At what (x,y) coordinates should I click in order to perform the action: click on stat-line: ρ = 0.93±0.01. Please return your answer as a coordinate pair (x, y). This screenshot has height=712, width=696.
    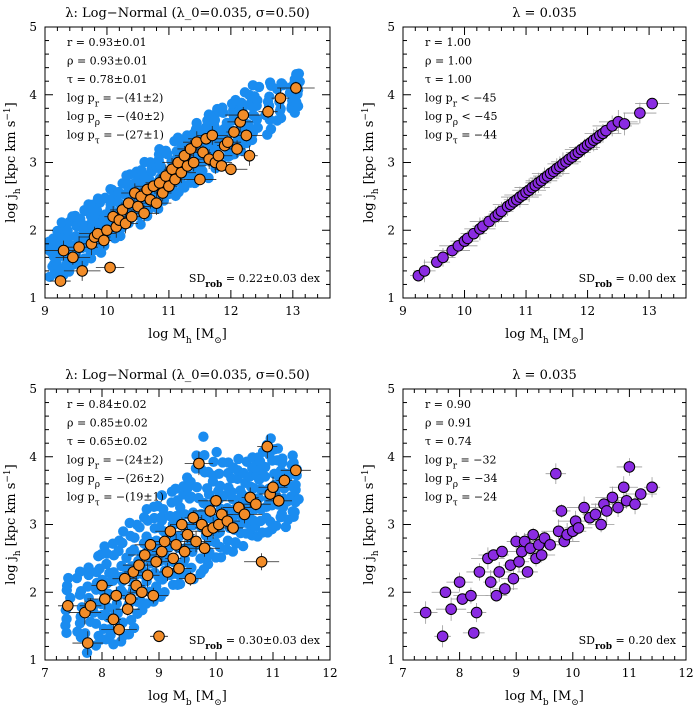
    Looking at the image, I should click on (107, 61).